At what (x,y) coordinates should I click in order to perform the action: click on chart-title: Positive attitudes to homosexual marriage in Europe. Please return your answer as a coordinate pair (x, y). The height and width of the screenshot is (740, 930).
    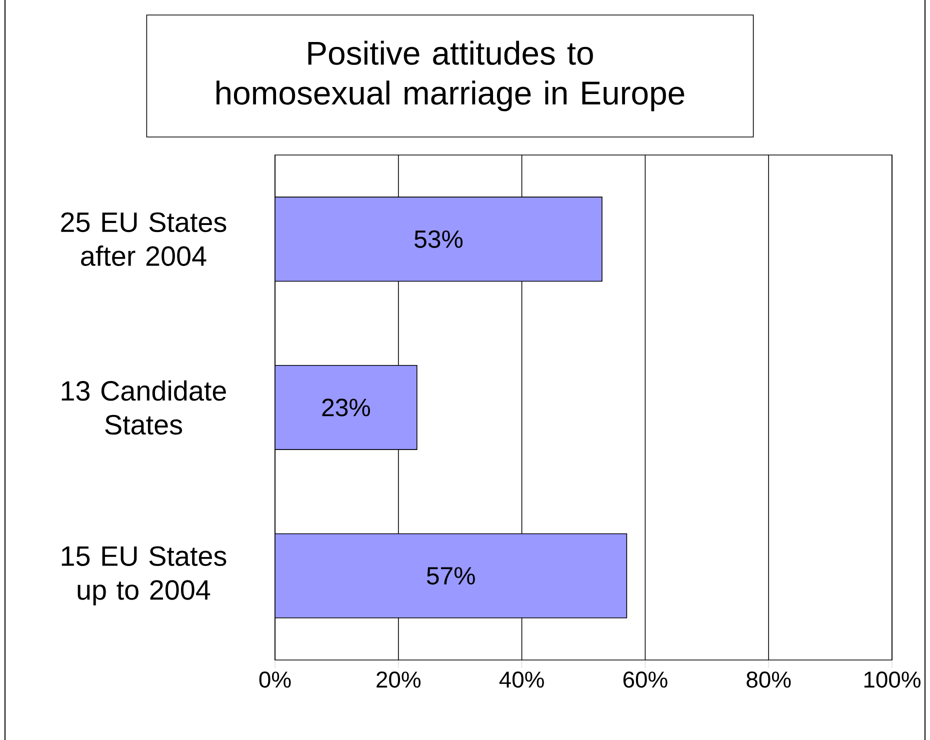
    Looking at the image, I should click on (450, 76).